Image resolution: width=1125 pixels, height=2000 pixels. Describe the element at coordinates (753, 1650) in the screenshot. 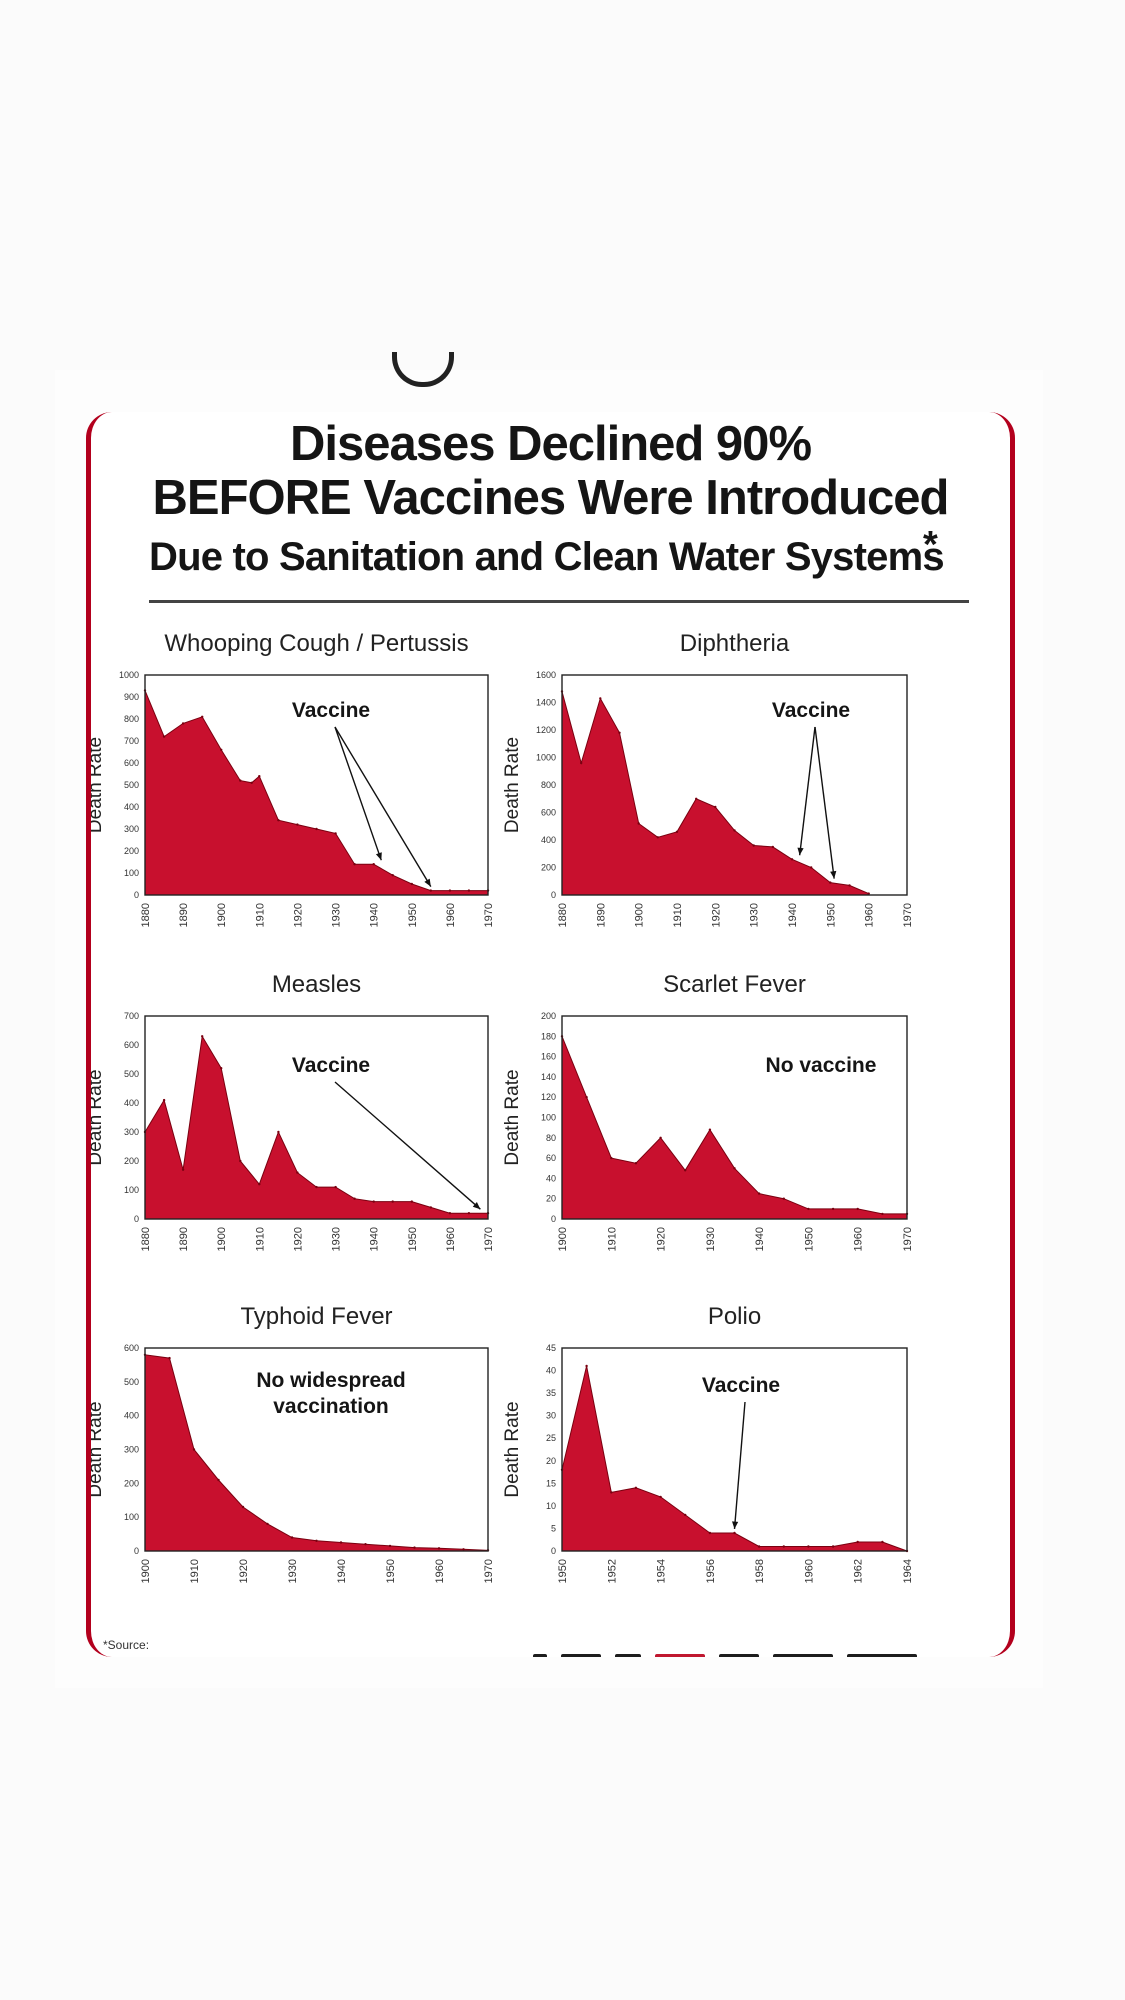

I see `footer-logo-cropped` at that location.